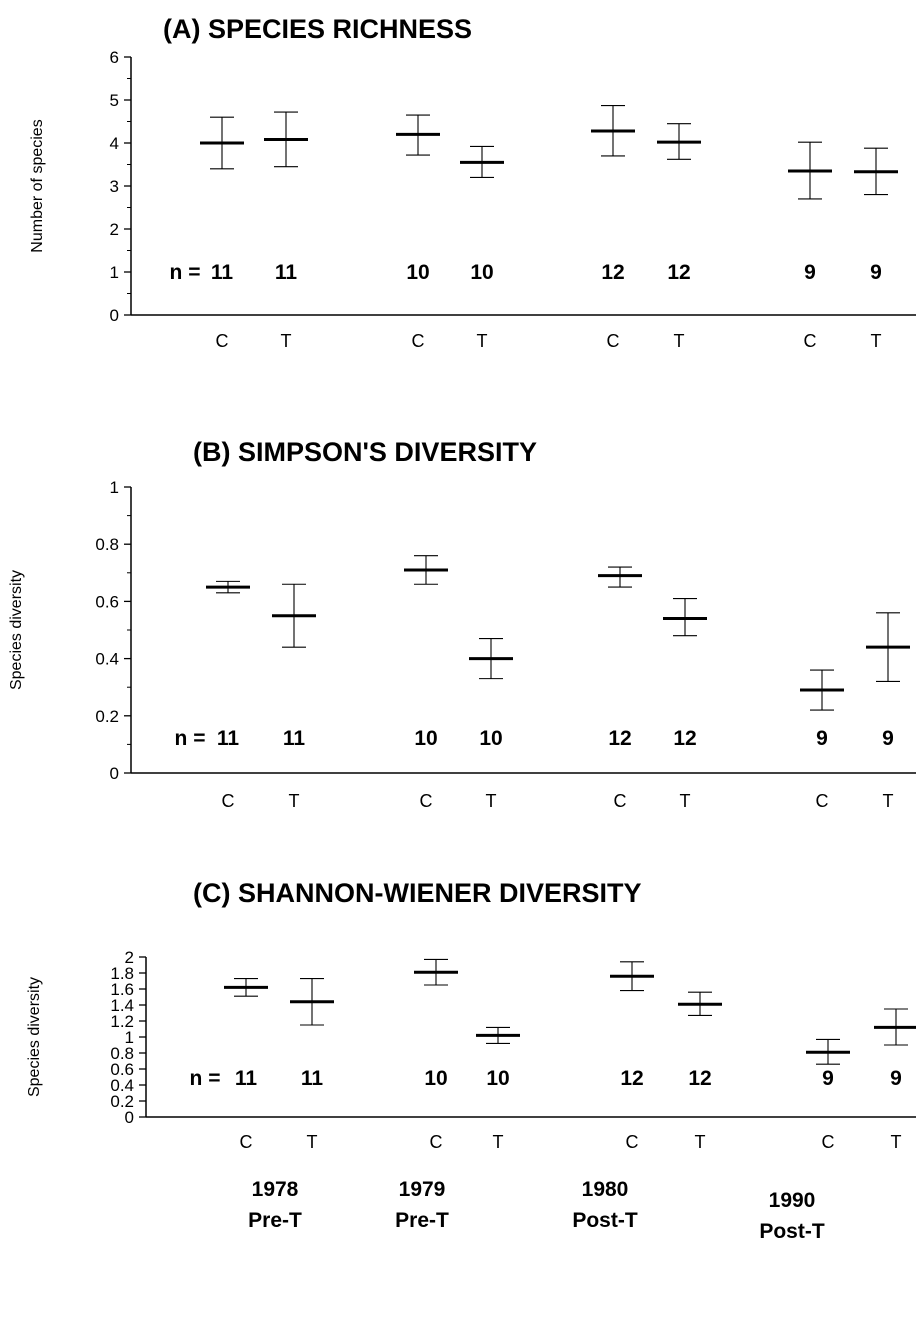 The width and height of the screenshot is (916, 1321). I want to click on year-group-label: 1978 Pre-T, so click(275, 1205).